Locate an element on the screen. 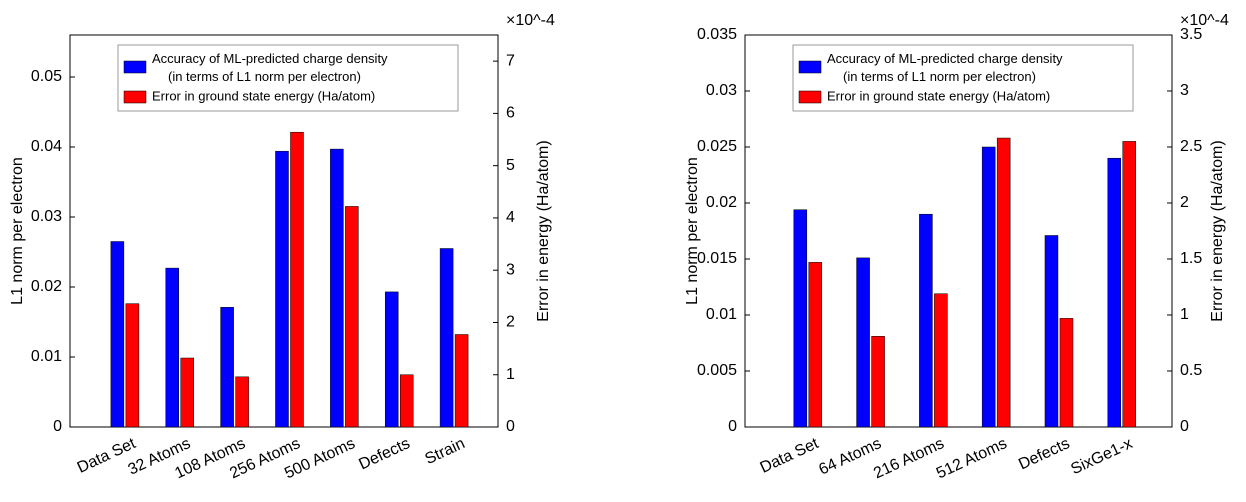 The width and height of the screenshot is (1246, 502). x-tick-label: Data Set is located at coordinates (790, 456).